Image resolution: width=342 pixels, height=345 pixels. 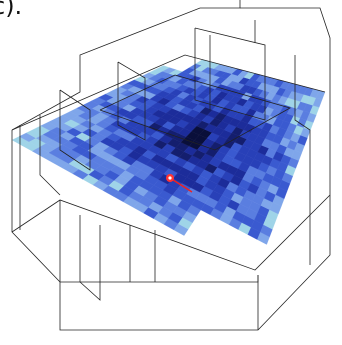 I want to click on source-core, so click(x=170, y=178).